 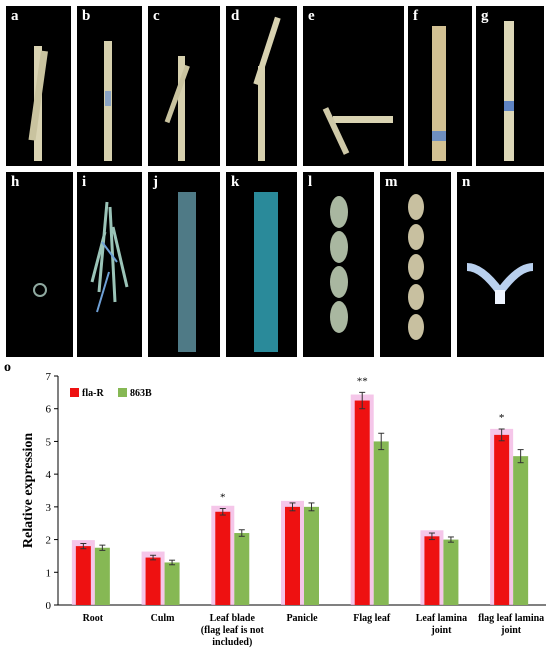 What do you see at coordinates (141, 393) in the screenshot?
I see `legend-label: 863B` at bounding box center [141, 393].